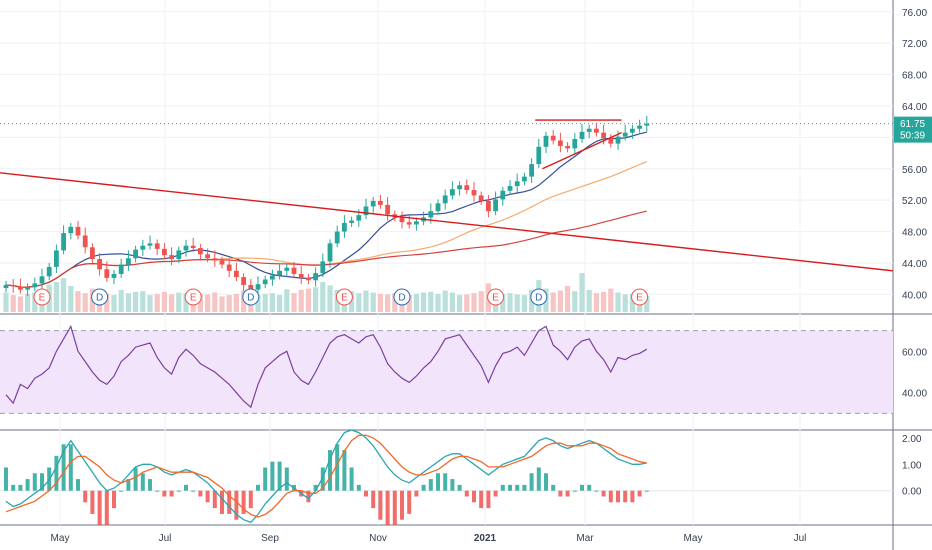 The width and height of the screenshot is (932, 550). I want to click on price-tick-label: 76.00, so click(914, 13).